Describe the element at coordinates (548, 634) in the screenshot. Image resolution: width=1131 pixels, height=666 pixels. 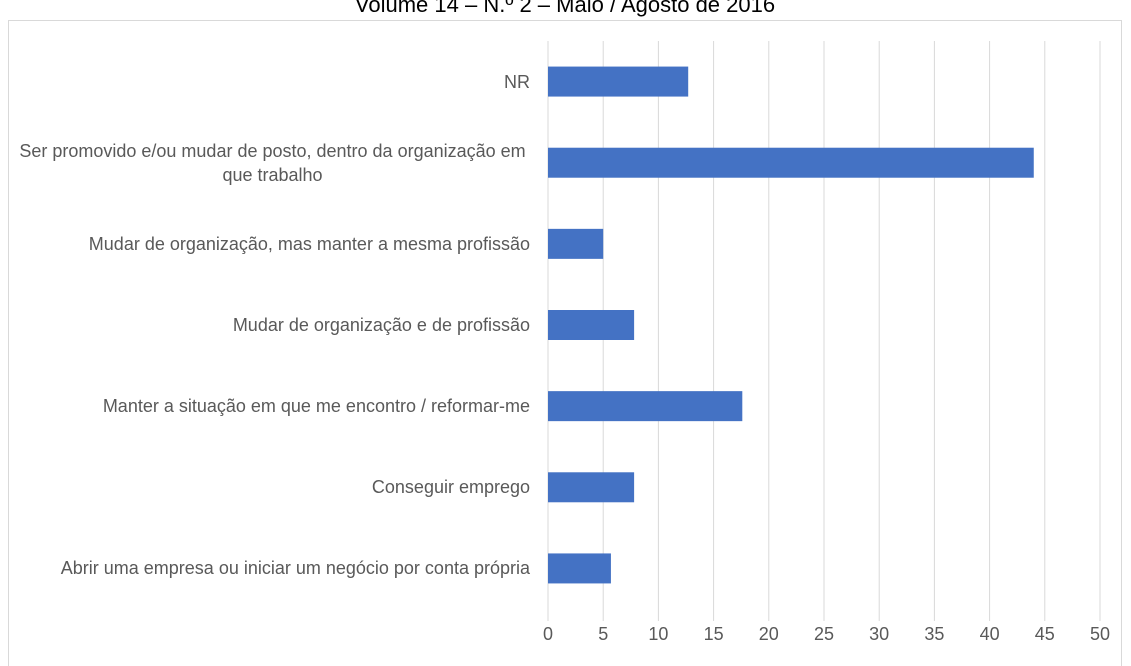
I see `x-tick-label: 0` at that location.